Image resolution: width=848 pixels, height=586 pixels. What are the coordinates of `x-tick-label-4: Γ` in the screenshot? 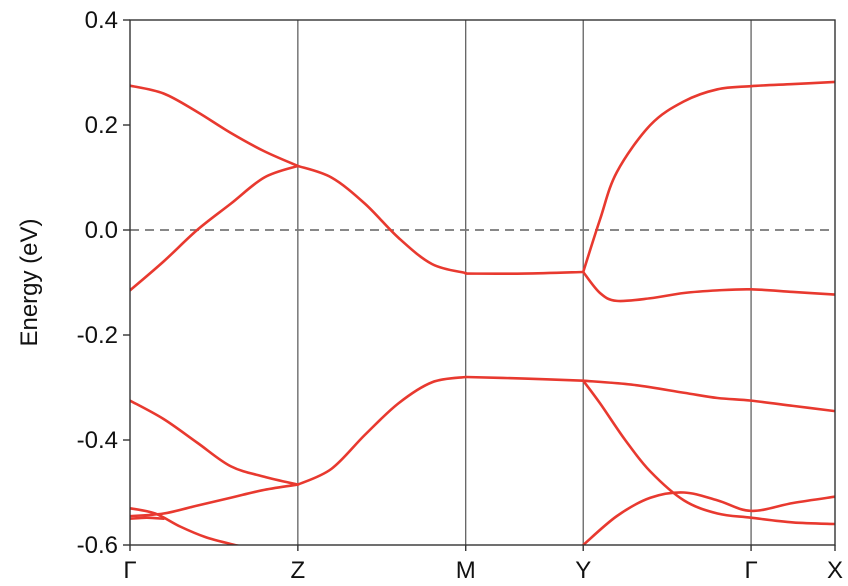 It's located at (750, 570).